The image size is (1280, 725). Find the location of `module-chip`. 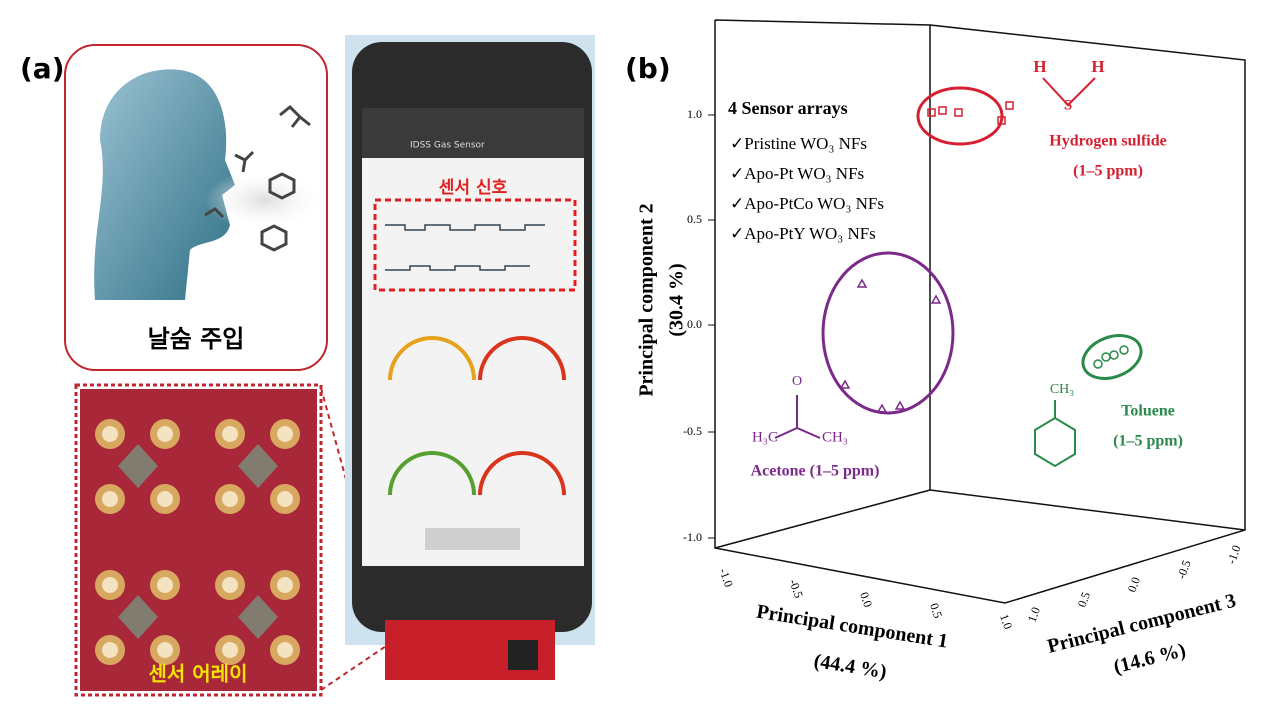

module-chip is located at coordinates (523, 655).